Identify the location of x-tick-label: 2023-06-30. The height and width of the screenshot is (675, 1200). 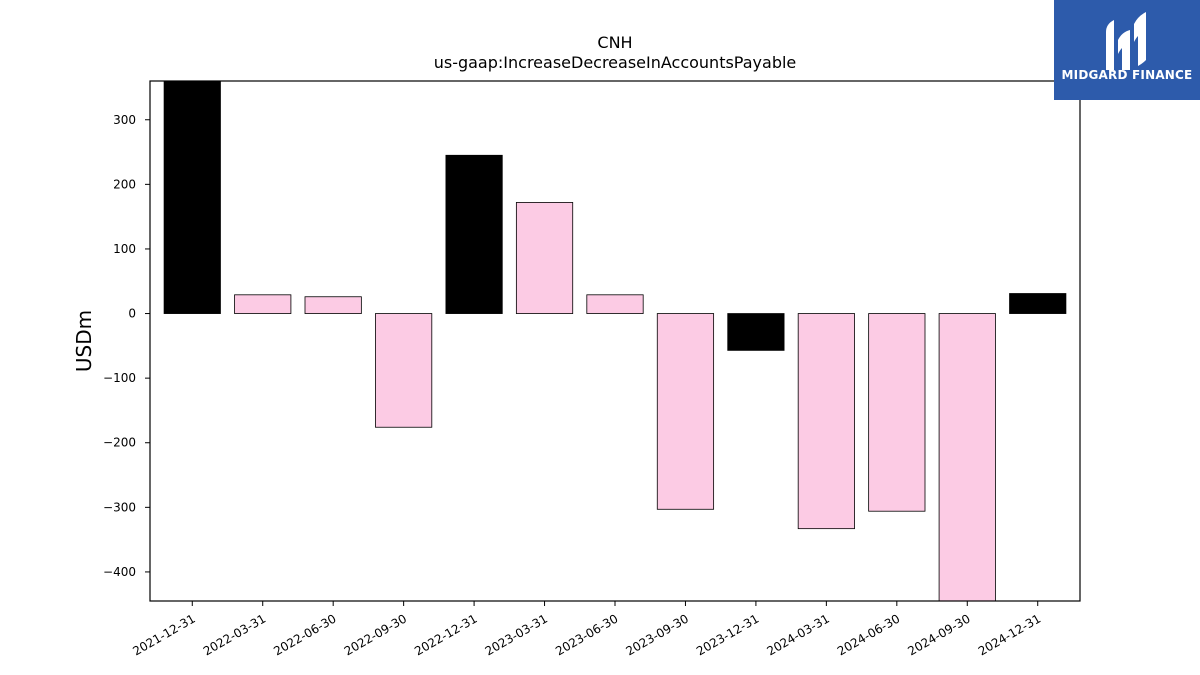
(586, 634).